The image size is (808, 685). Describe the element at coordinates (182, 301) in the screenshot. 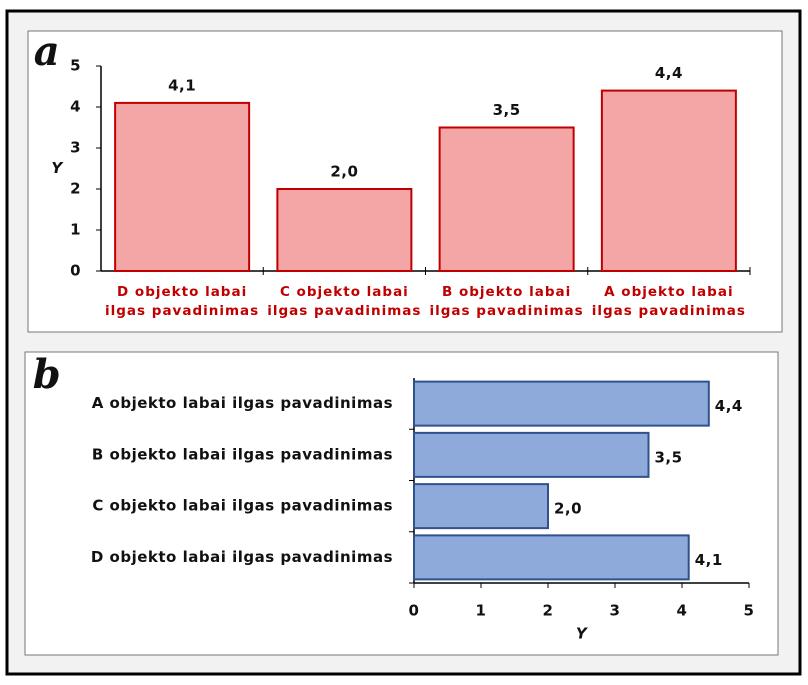

I see `x-tick-label: D objekto labai ilgas pavadinimas` at that location.